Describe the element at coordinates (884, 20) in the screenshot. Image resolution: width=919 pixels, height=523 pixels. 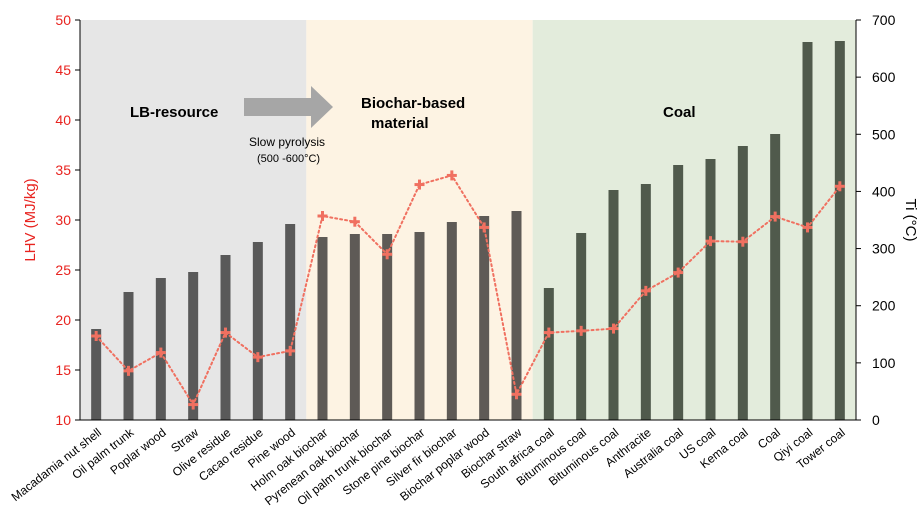
I see `y-right-tick-label-7: 700` at that location.